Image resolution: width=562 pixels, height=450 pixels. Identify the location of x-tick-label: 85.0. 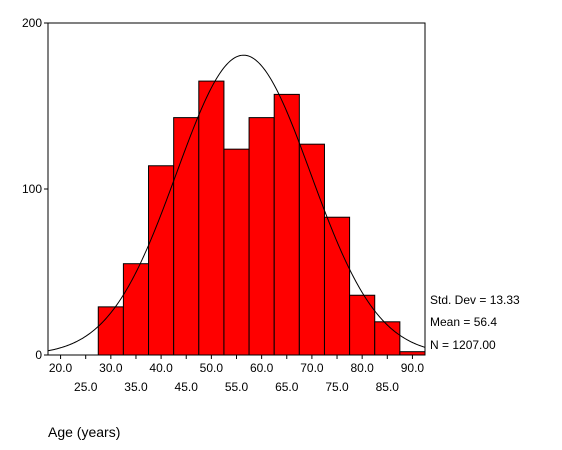
(388, 387).